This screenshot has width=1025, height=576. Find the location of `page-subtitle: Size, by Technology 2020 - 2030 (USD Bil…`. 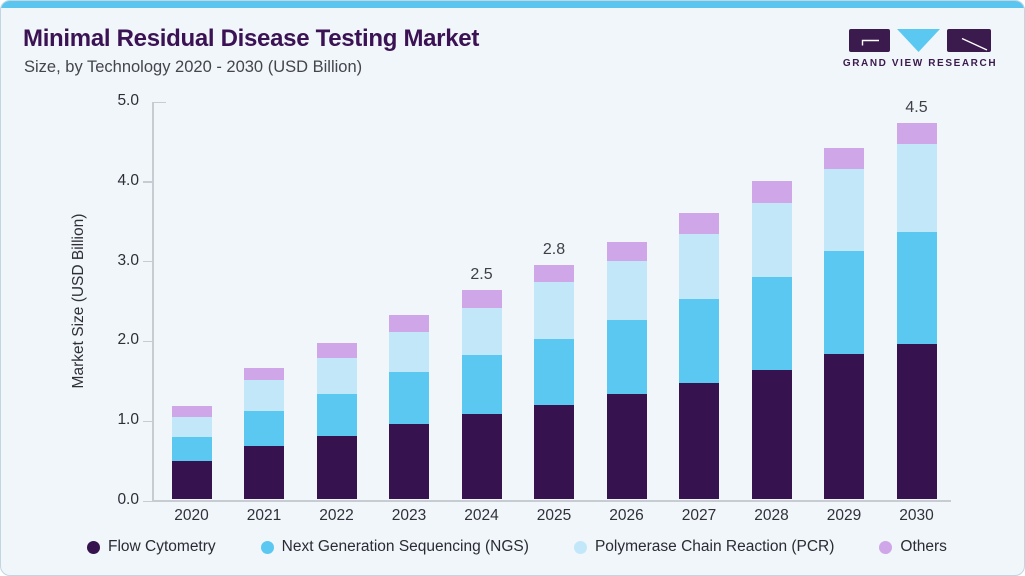

page-subtitle: Size, by Technology 2020 - 2030 (USD Bil… is located at coordinates (193, 67).